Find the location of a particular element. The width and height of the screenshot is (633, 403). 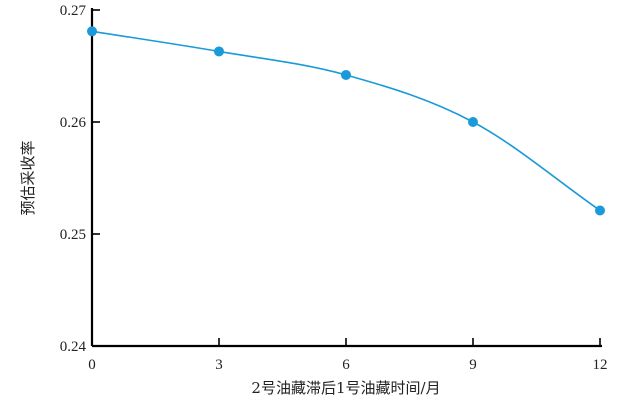

x-tick-label: 0 is located at coordinates (92, 365).